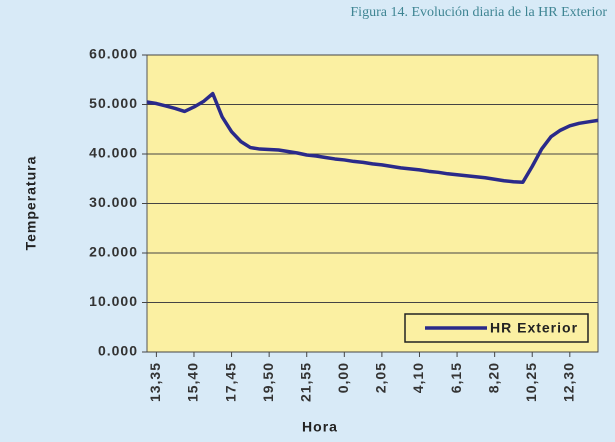 The width and height of the screenshot is (615, 442). What do you see at coordinates (113, 103) in the screenshot?
I see `y-tick-label: 50.000` at bounding box center [113, 103].